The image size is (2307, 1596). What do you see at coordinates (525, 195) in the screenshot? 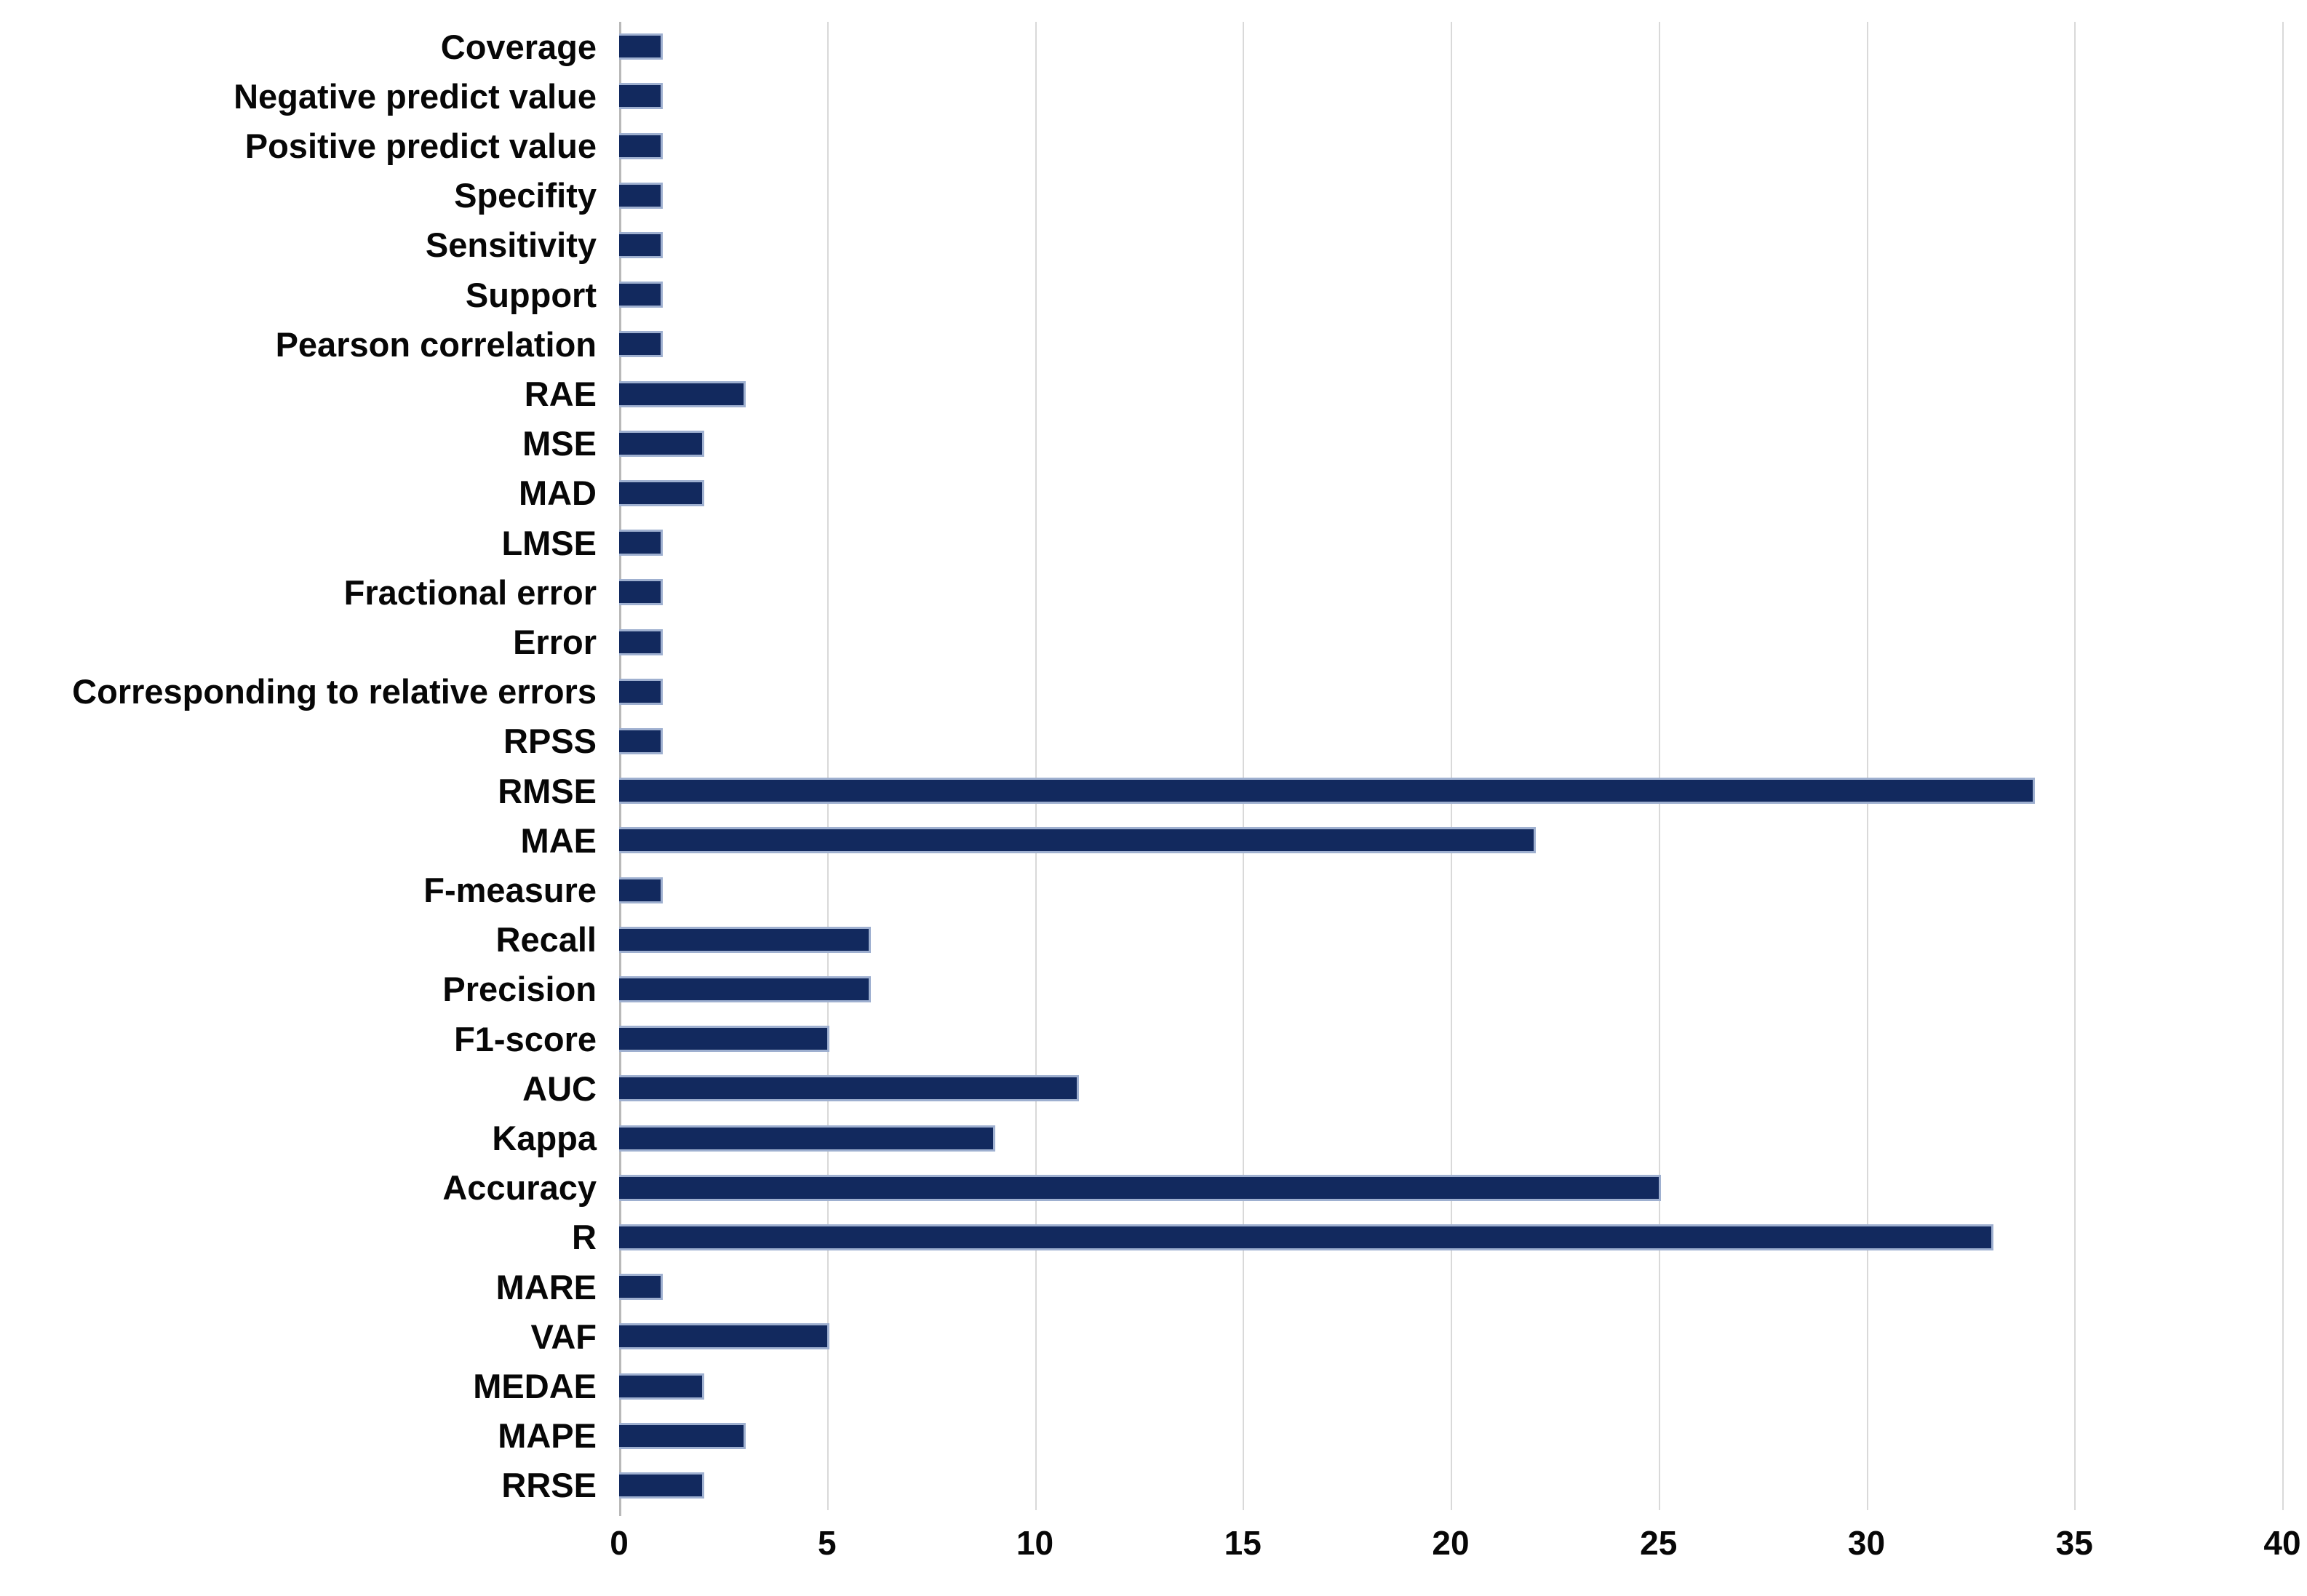
I see `category-label: Specifity` at bounding box center [525, 195].